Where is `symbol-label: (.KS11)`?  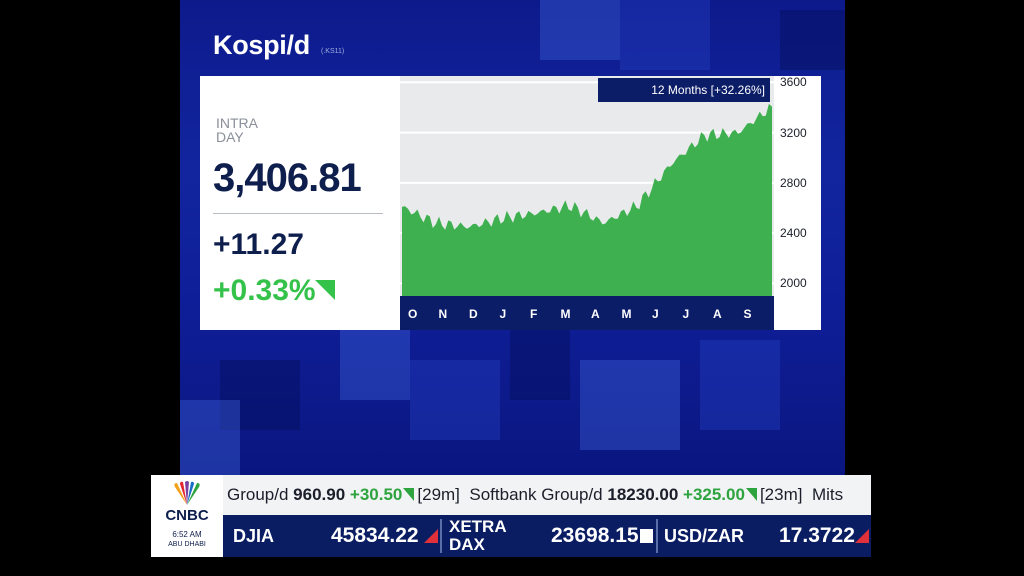
symbol-label: (.KS11) is located at coordinates (333, 51).